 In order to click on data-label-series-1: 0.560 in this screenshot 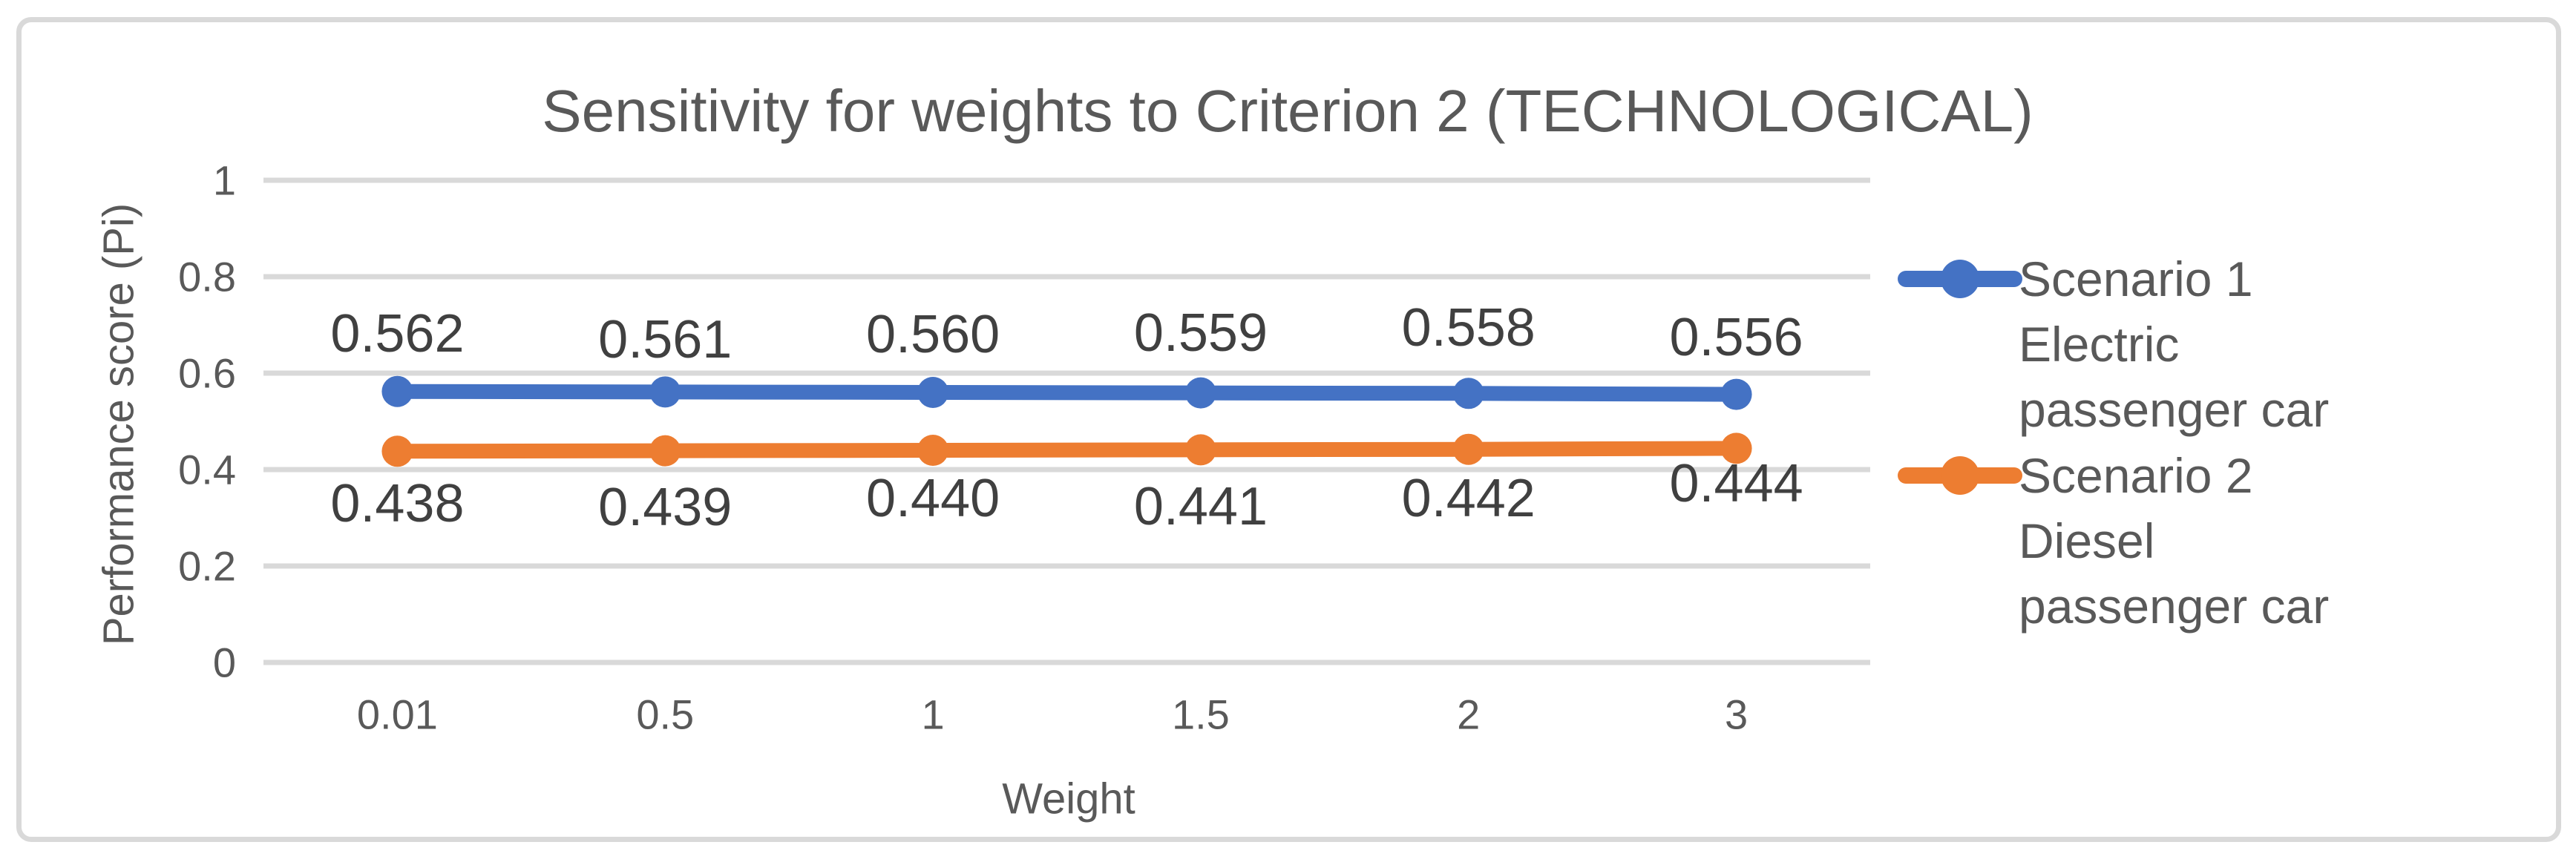, I will do `click(932, 334)`.